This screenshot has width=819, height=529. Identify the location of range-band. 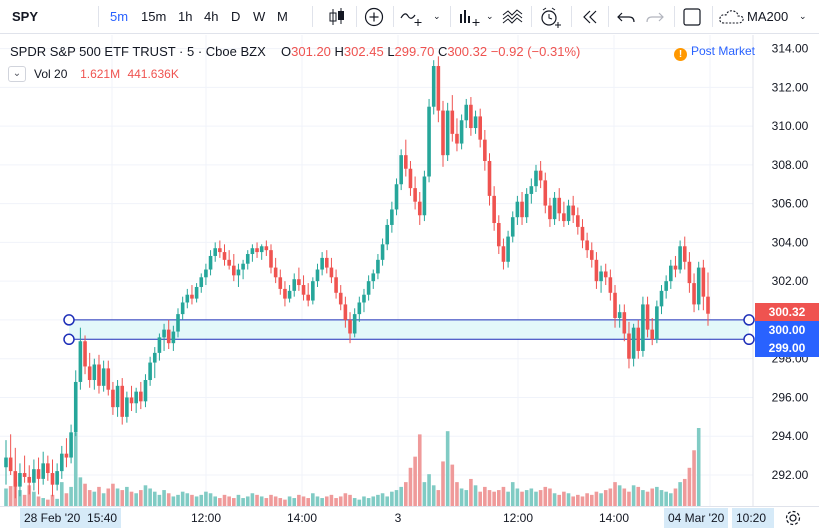
(409, 329).